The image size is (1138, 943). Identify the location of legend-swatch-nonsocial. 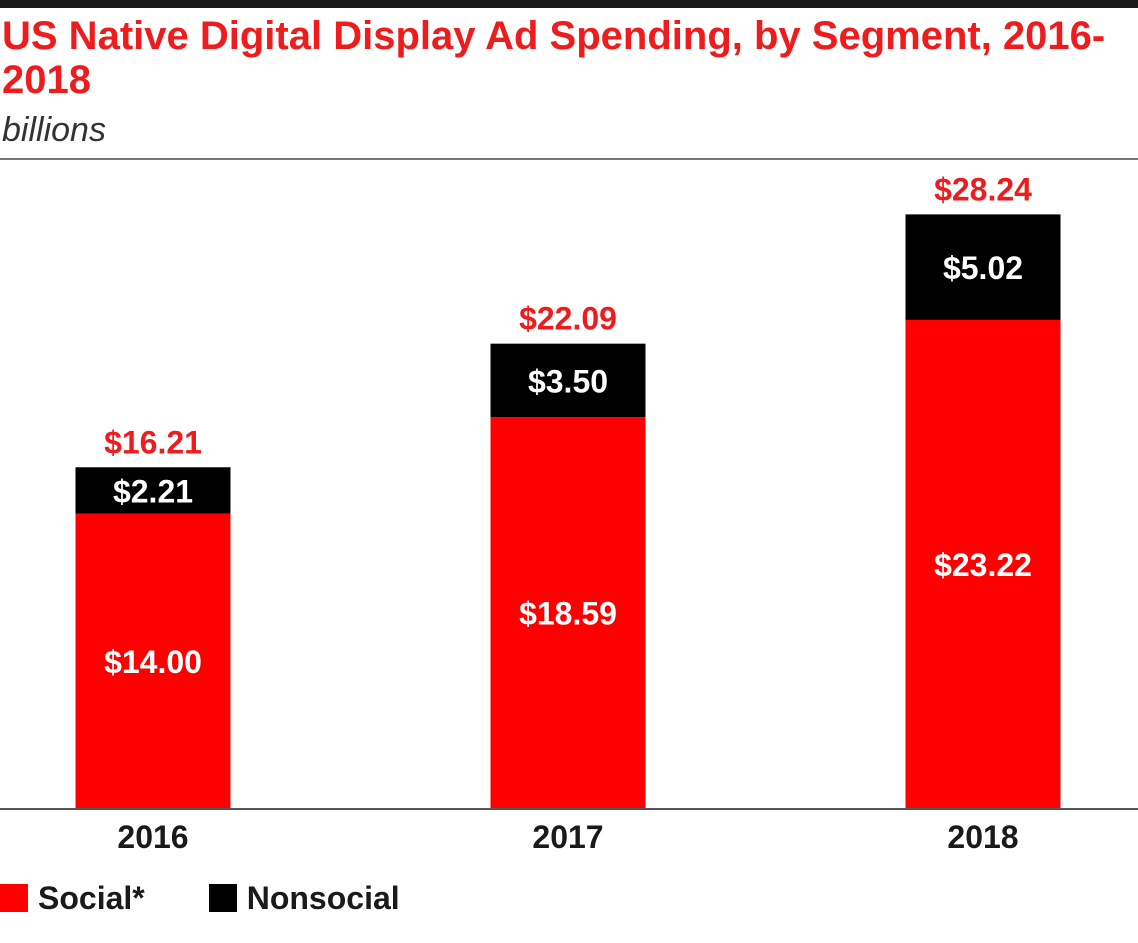
(222, 898).